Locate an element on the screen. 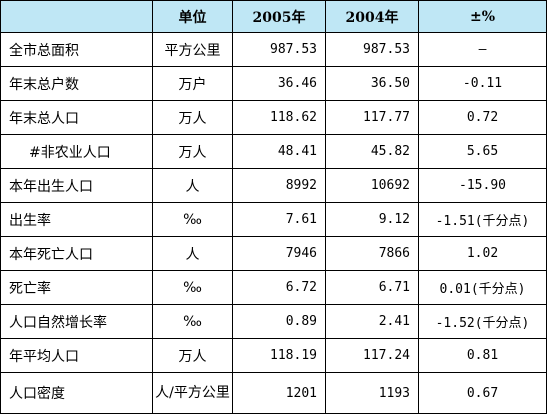 The width and height of the screenshot is (547, 414). table-row: 年末总人口 万人 118.62 117.77 0.72 is located at coordinates (273, 117).